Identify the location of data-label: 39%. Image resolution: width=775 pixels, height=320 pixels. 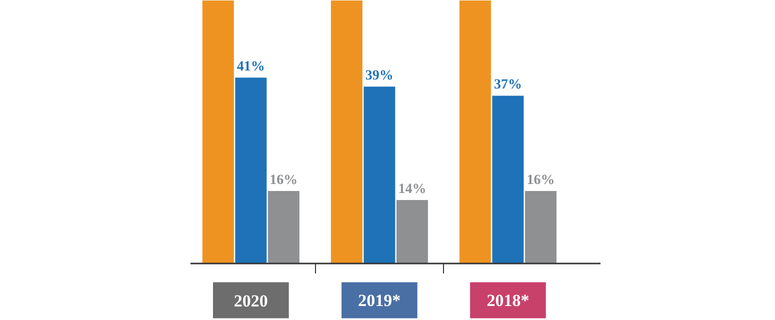
(379, 76).